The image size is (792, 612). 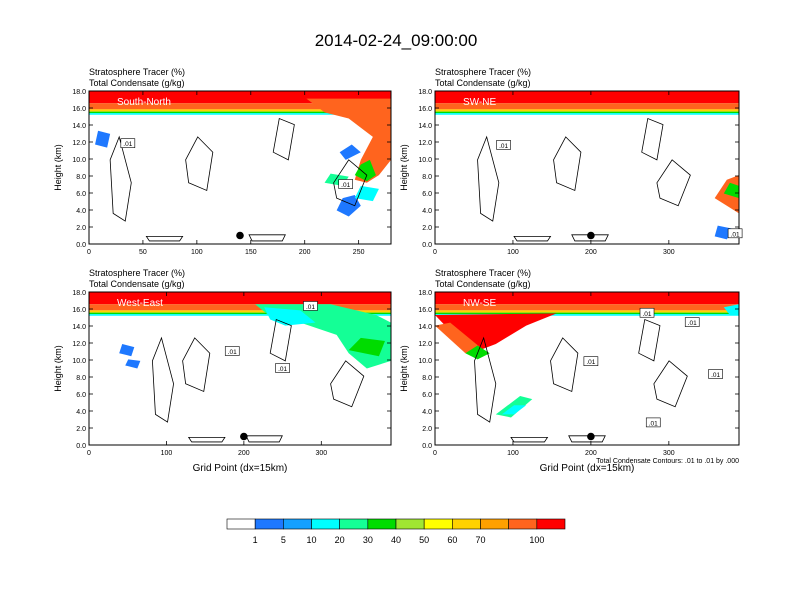 What do you see at coordinates (536, 540) in the screenshot?
I see `colorbar-label: 100` at bounding box center [536, 540].